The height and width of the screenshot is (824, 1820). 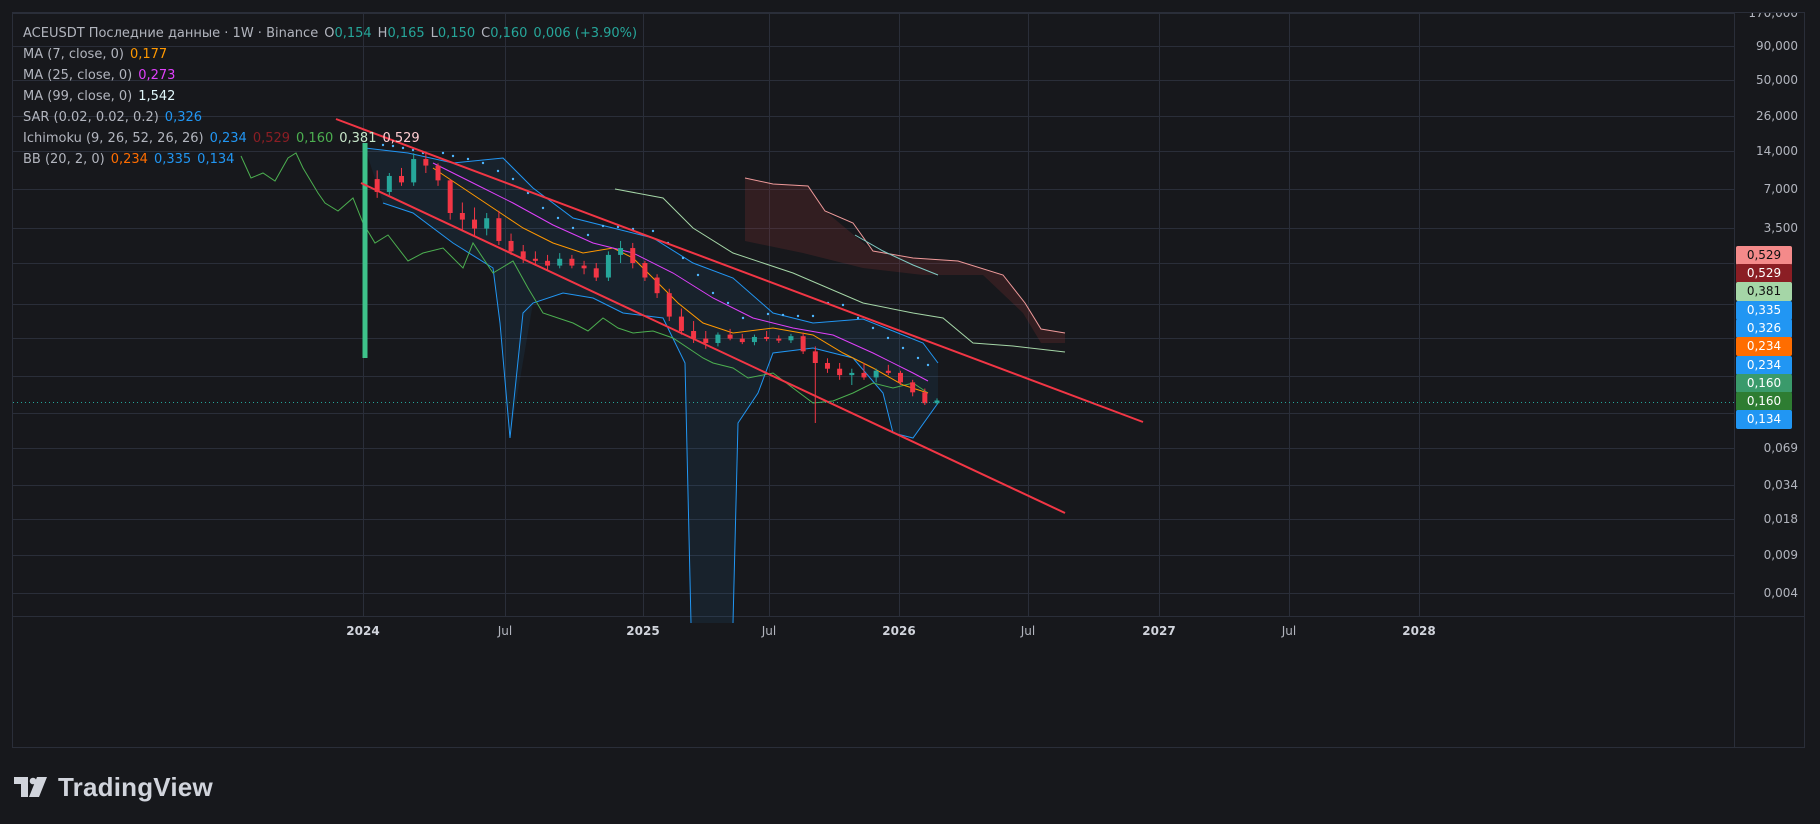 What do you see at coordinates (896, 255) in the screenshot?
I see `ichimoku-base-line-future` at bounding box center [896, 255].